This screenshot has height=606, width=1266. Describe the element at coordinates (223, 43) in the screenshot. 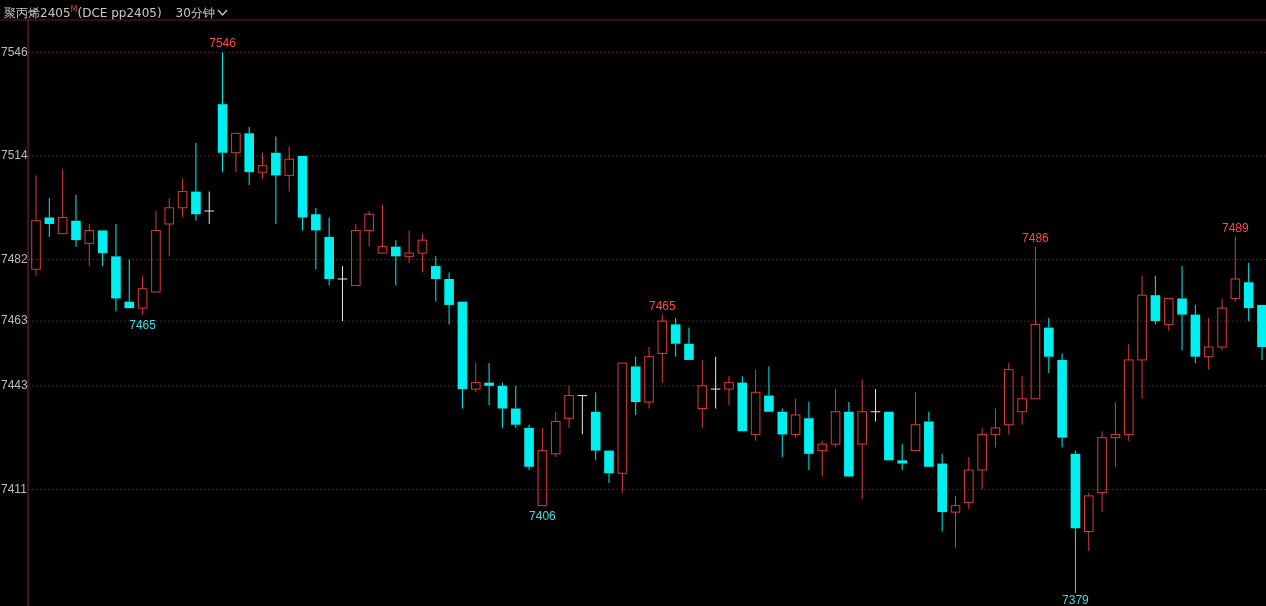

I see `annotation: 7546` at that location.